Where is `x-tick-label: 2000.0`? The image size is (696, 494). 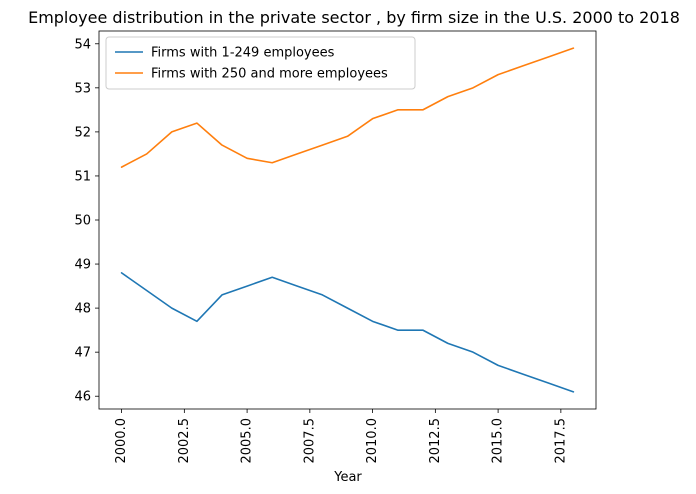
x-tick-label: 2000.0 is located at coordinates (121, 441).